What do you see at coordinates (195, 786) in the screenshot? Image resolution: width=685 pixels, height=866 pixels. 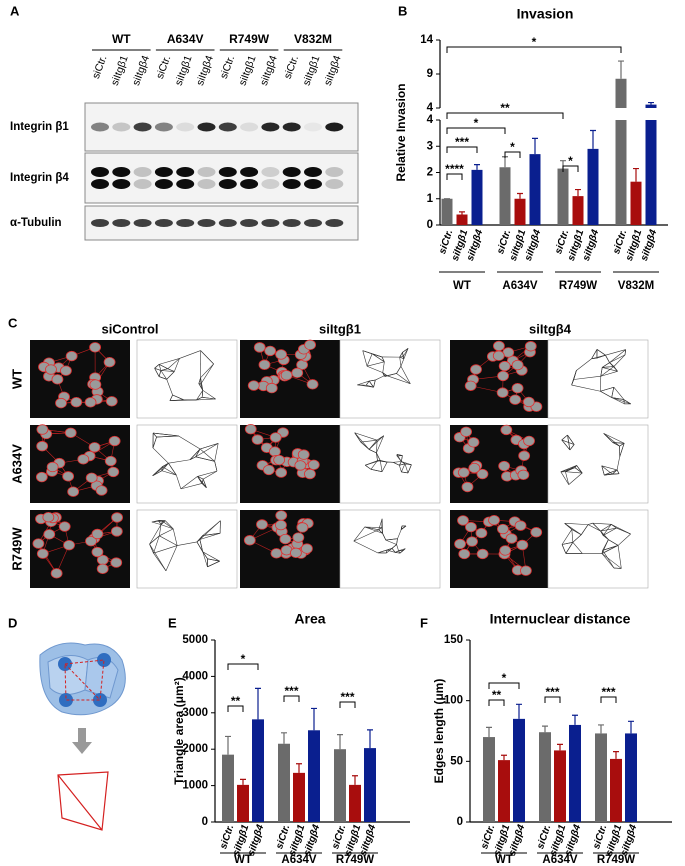 I see `y-tick-label: 1000` at bounding box center [195, 786].